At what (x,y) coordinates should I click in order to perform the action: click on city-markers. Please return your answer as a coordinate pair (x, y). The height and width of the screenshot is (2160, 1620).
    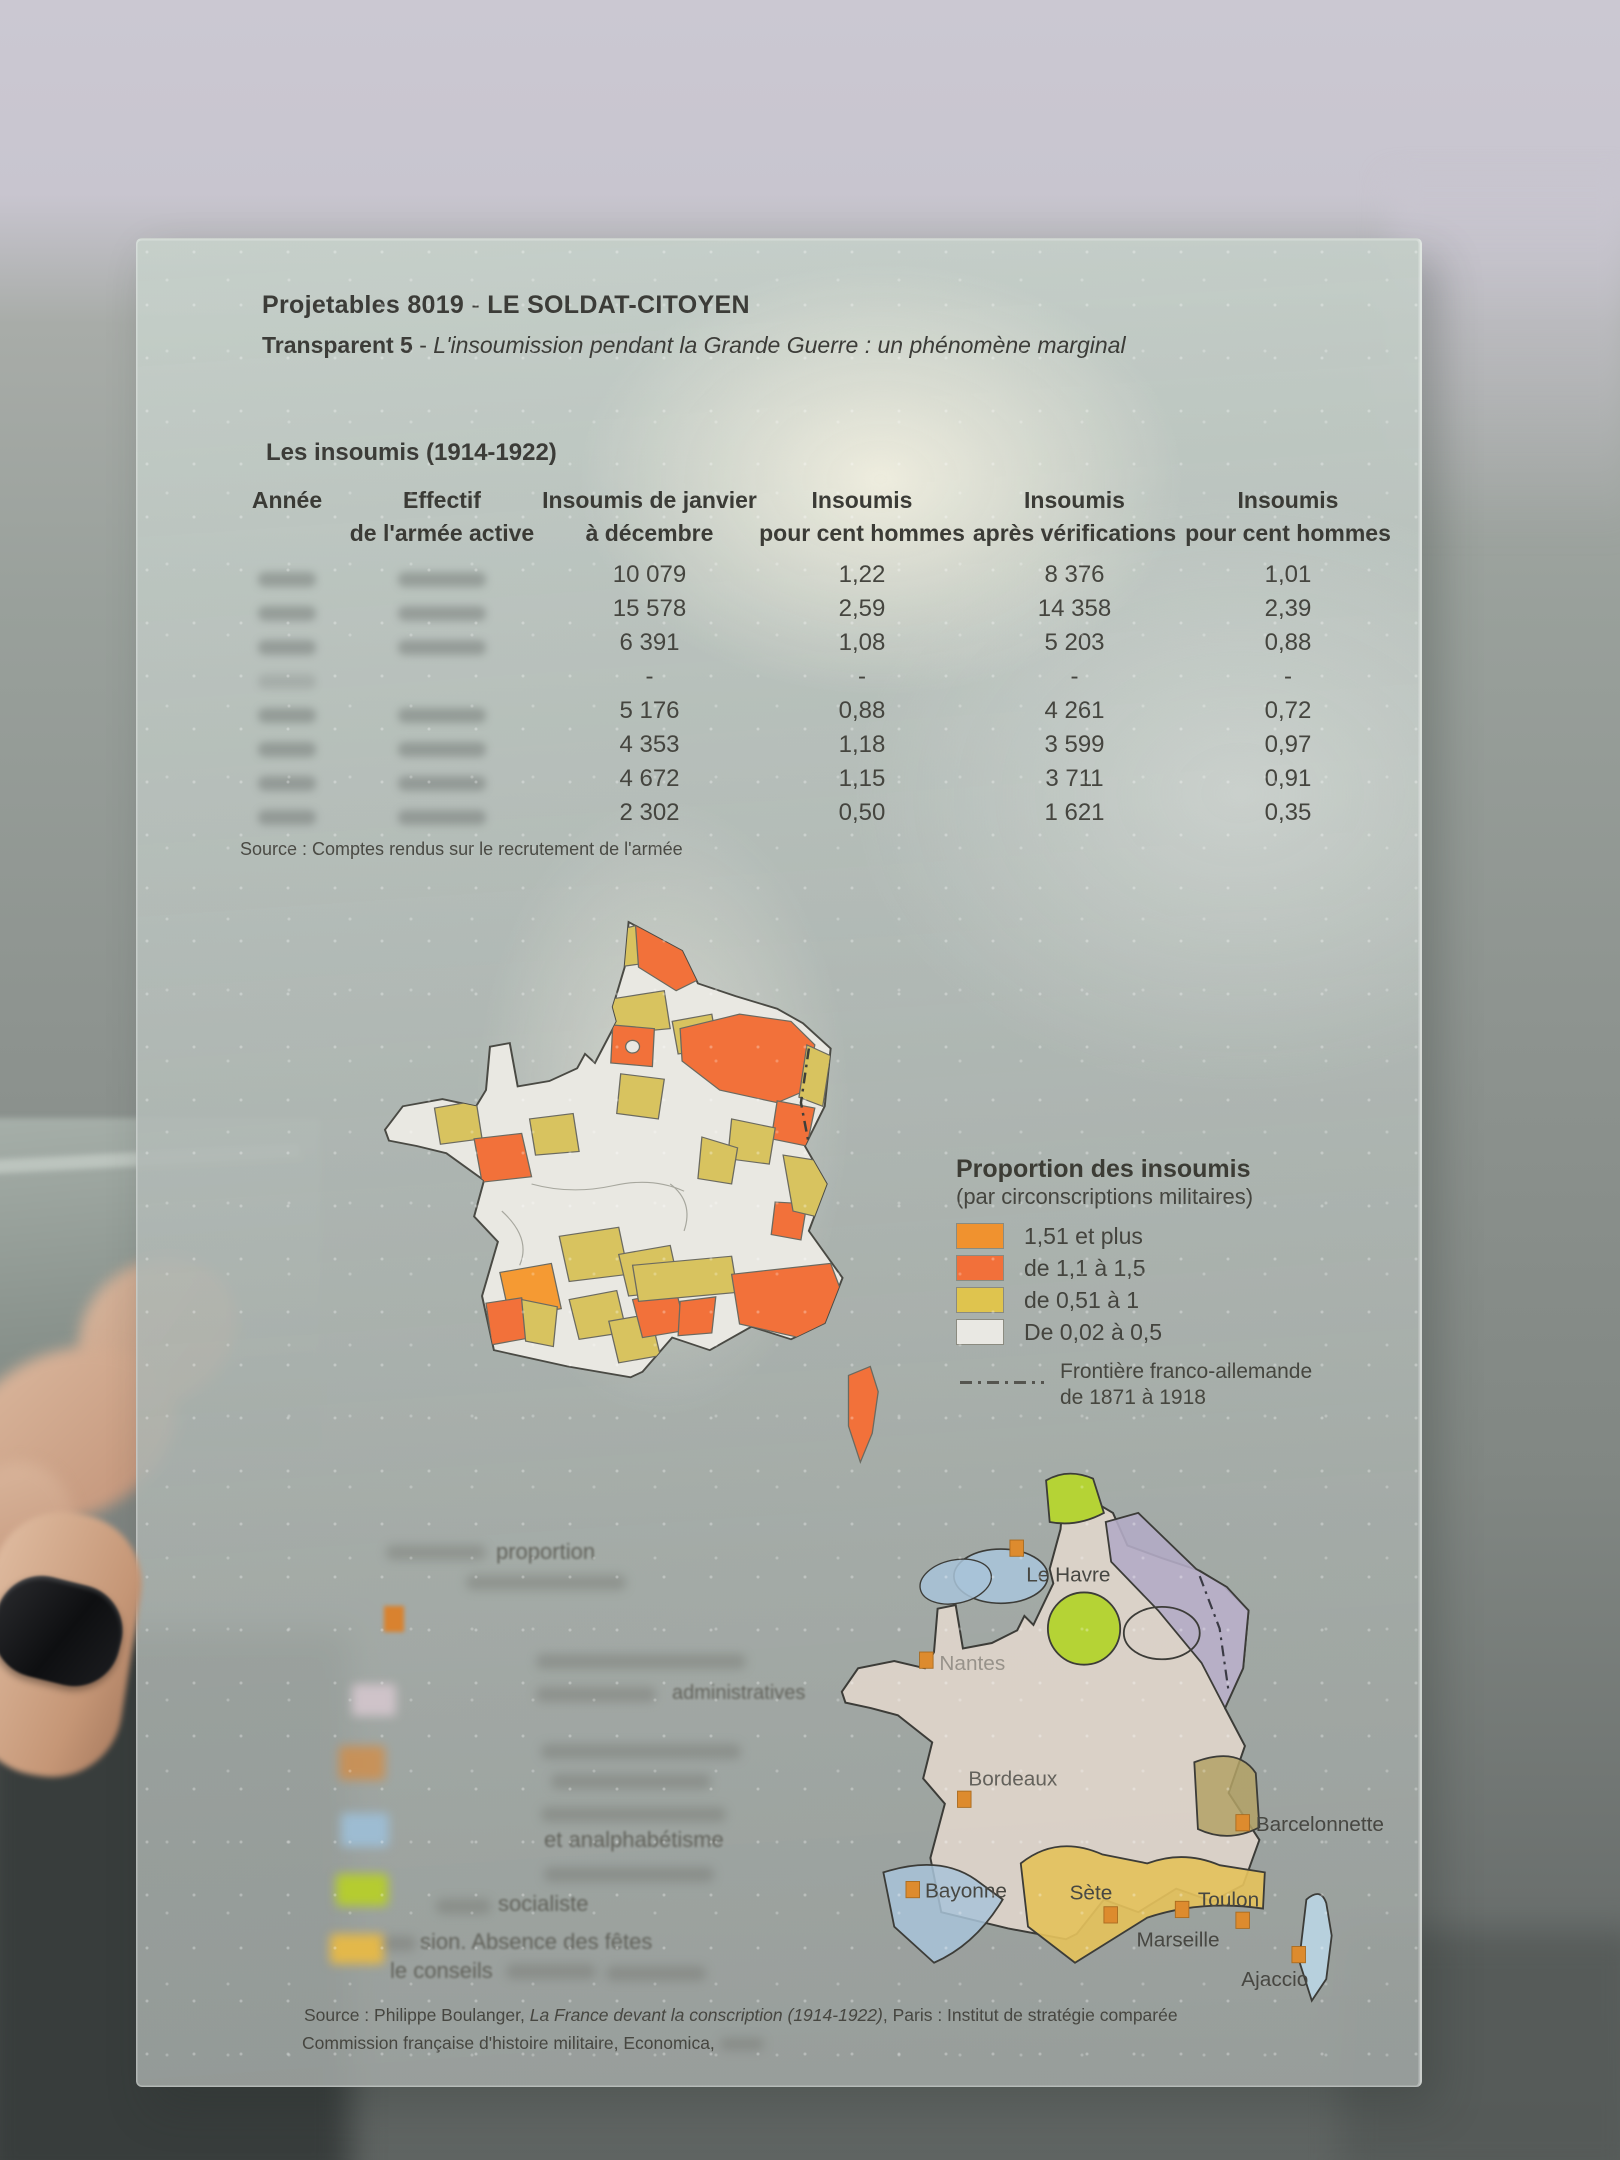
    Looking at the image, I should click on (1105, 1751).